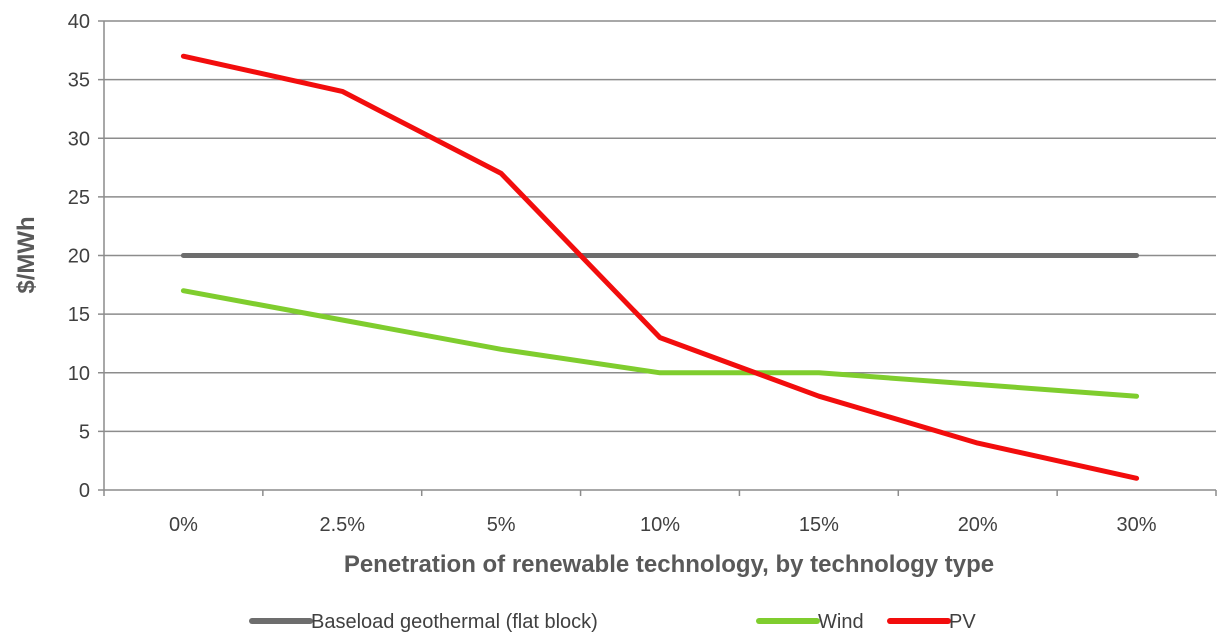 This screenshot has height=641, width=1221. Describe the element at coordinates (79, 374) in the screenshot. I see `y-tick-label: 10` at that location.